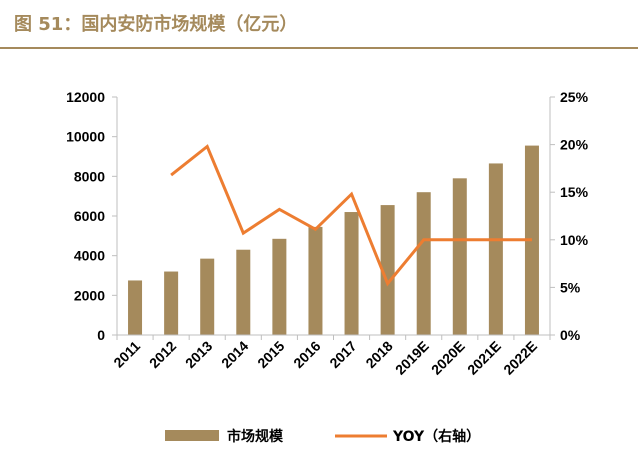 Image resolution: width=638 pixels, height=451 pixels. Describe the element at coordinates (101, 335) in the screenshot. I see `left-tick-label: 0` at that location.